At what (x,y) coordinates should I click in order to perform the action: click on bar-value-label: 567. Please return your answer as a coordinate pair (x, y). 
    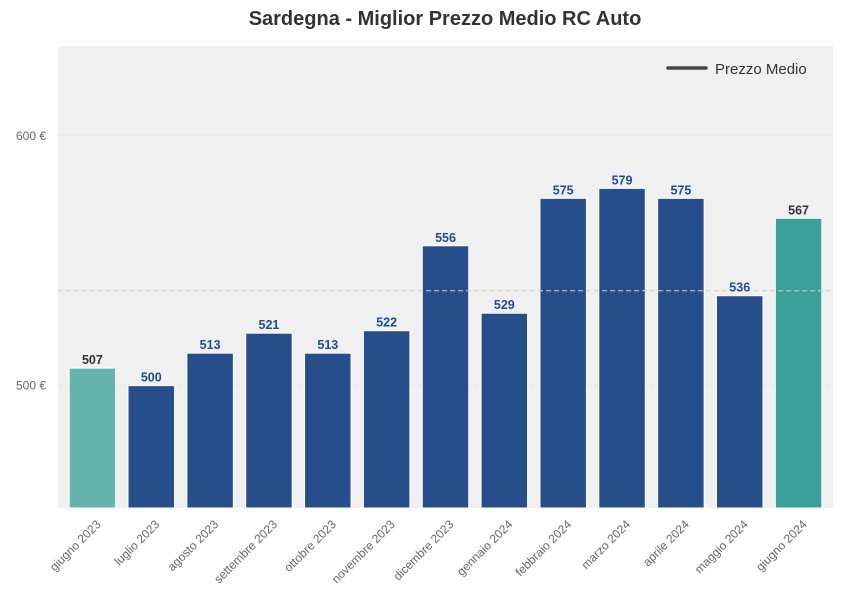
    Looking at the image, I should click on (798, 210).